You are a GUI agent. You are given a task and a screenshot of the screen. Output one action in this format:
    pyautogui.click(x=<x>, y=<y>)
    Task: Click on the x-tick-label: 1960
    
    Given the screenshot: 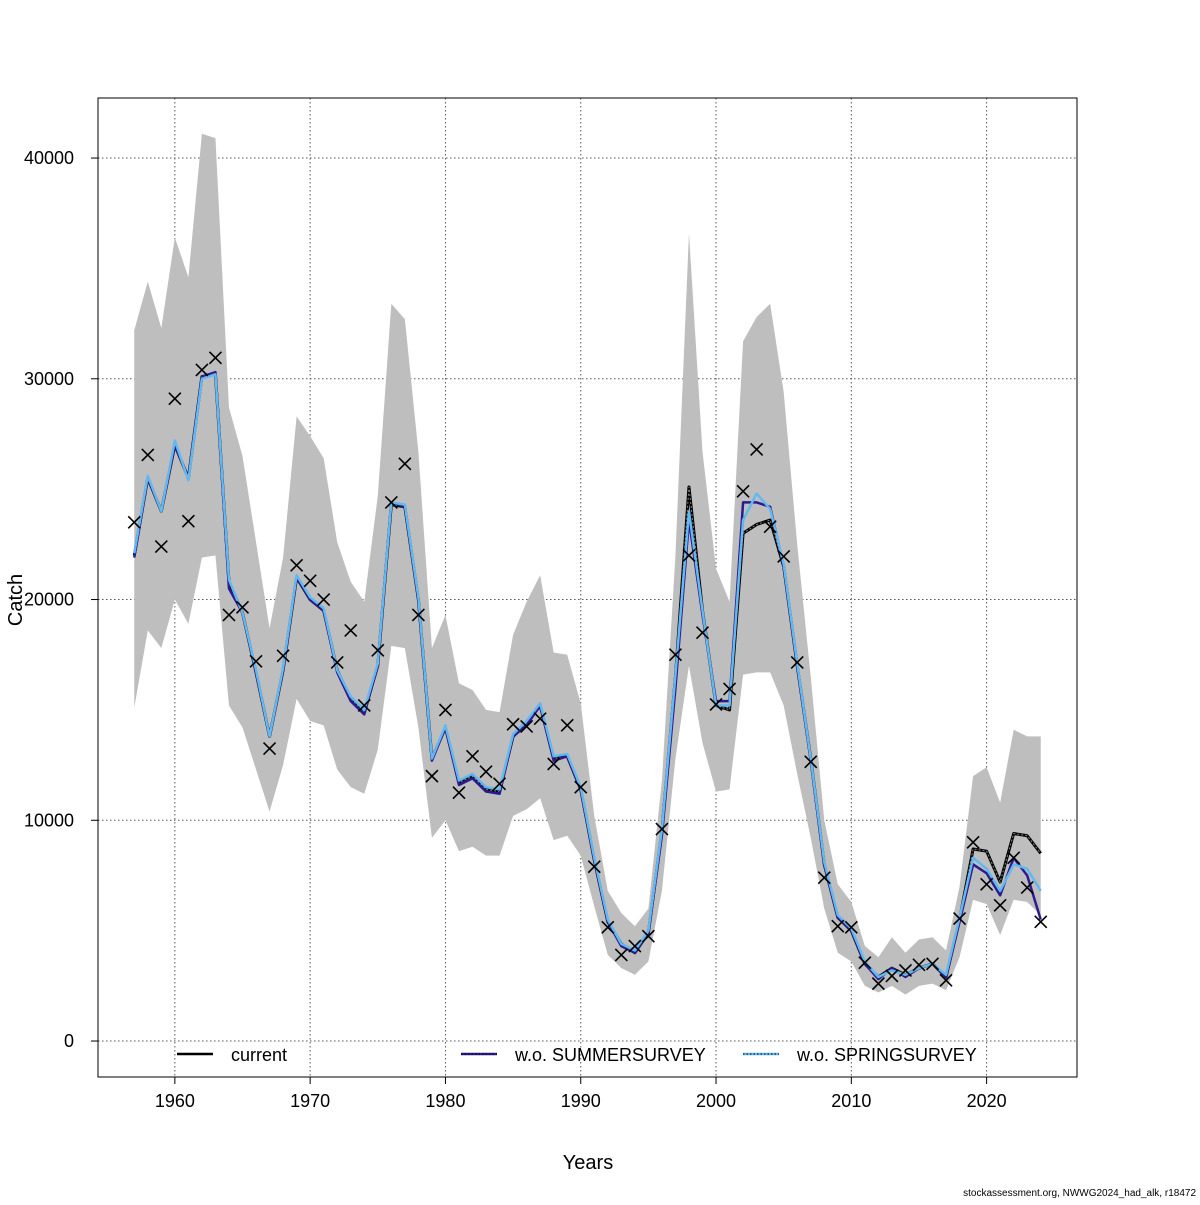 What is the action you would take?
    pyautogui.click(x=175, y=1101)
    